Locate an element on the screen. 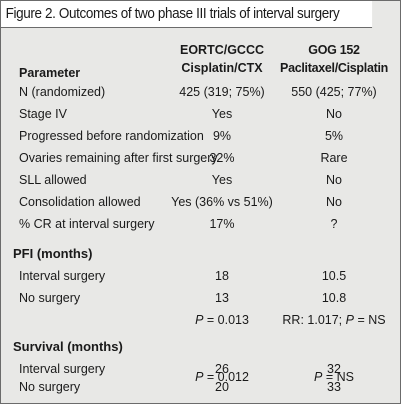  row-value-gog: 5% is located at coordinates (334, 136).